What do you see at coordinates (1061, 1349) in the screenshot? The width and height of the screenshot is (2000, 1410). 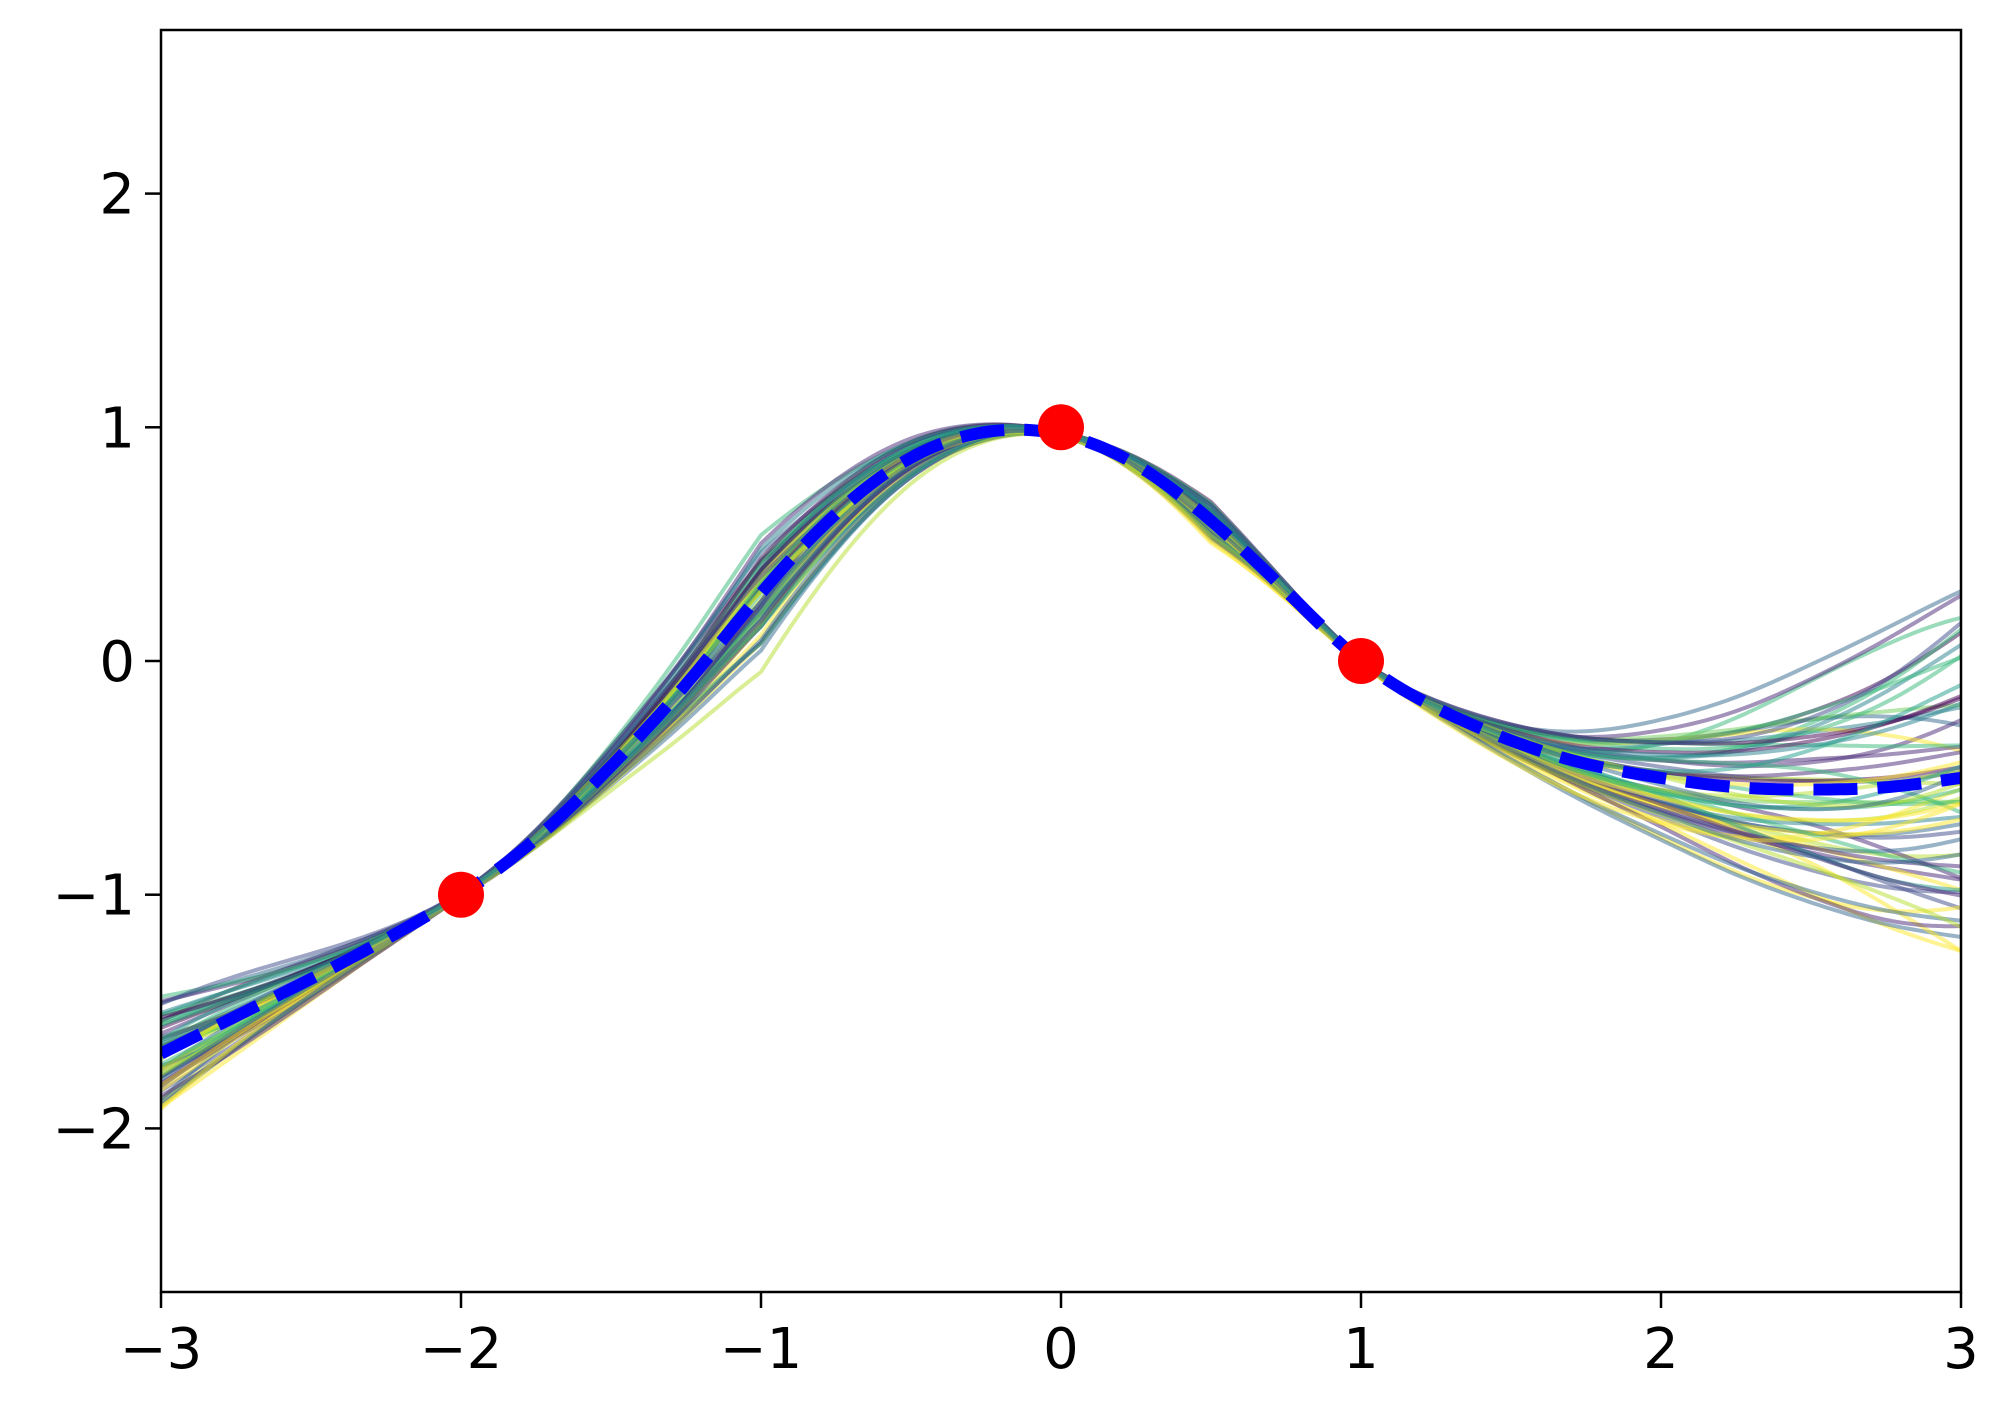 I see `x-tick-label: 0` at bounding box center [1061, 1349].